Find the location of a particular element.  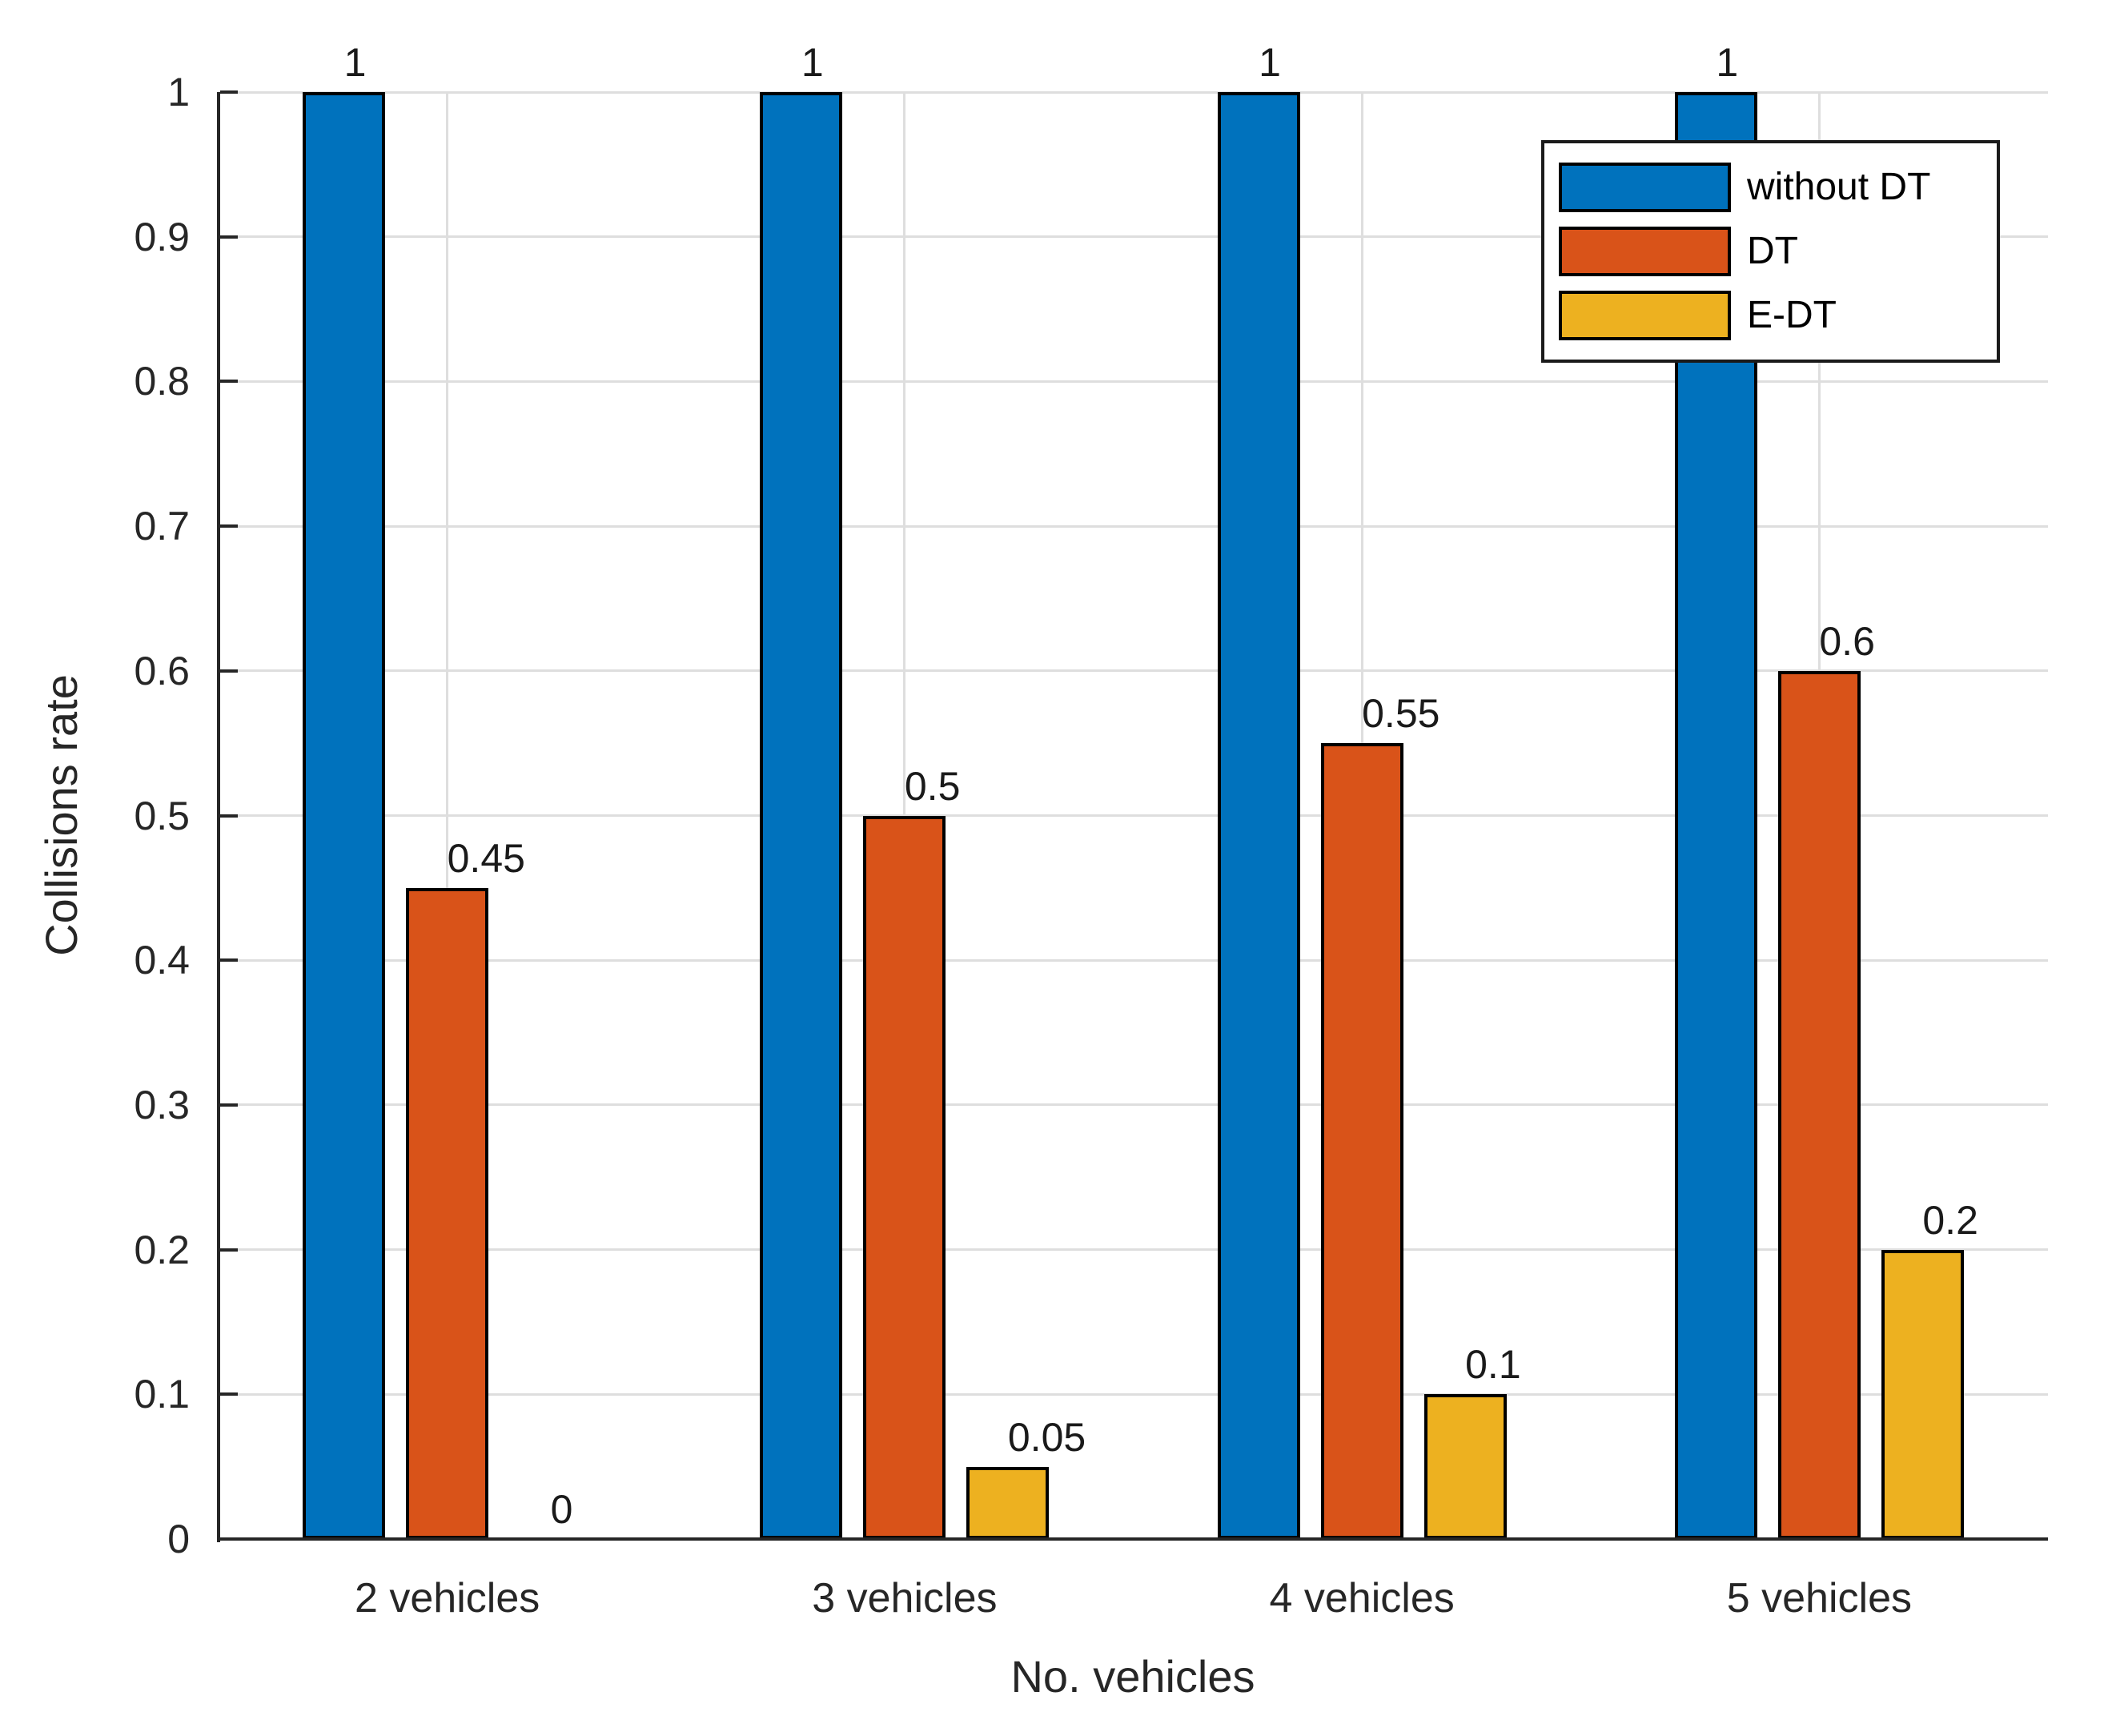

legend-label-without-dt: without DT is located at coordinates (1839, 187).